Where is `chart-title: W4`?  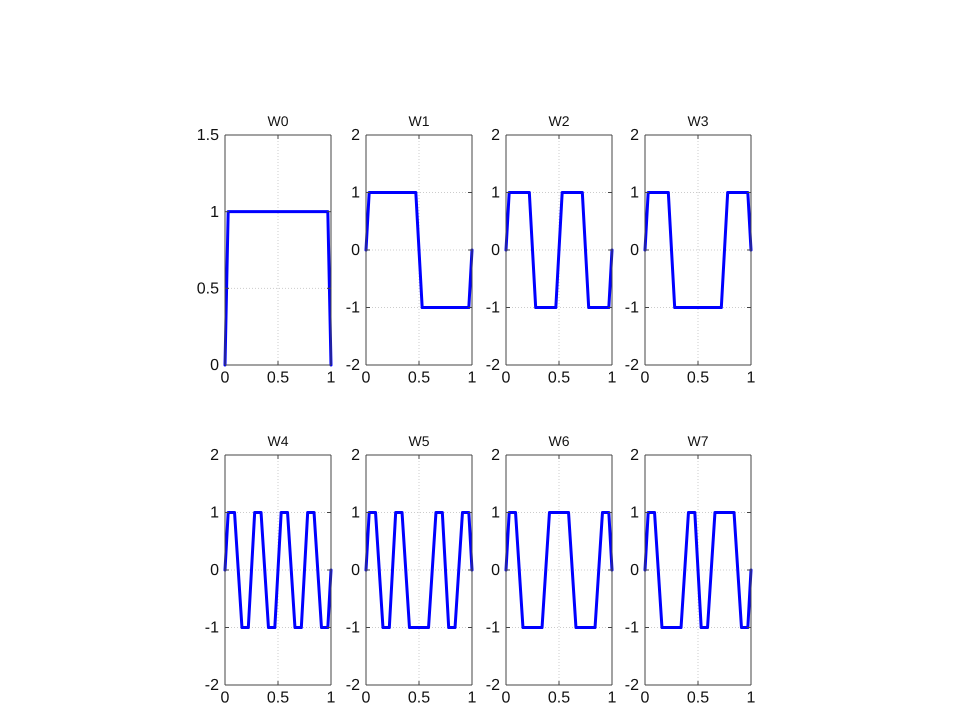 chart-title: W4 is located at coordinates (278, 441).